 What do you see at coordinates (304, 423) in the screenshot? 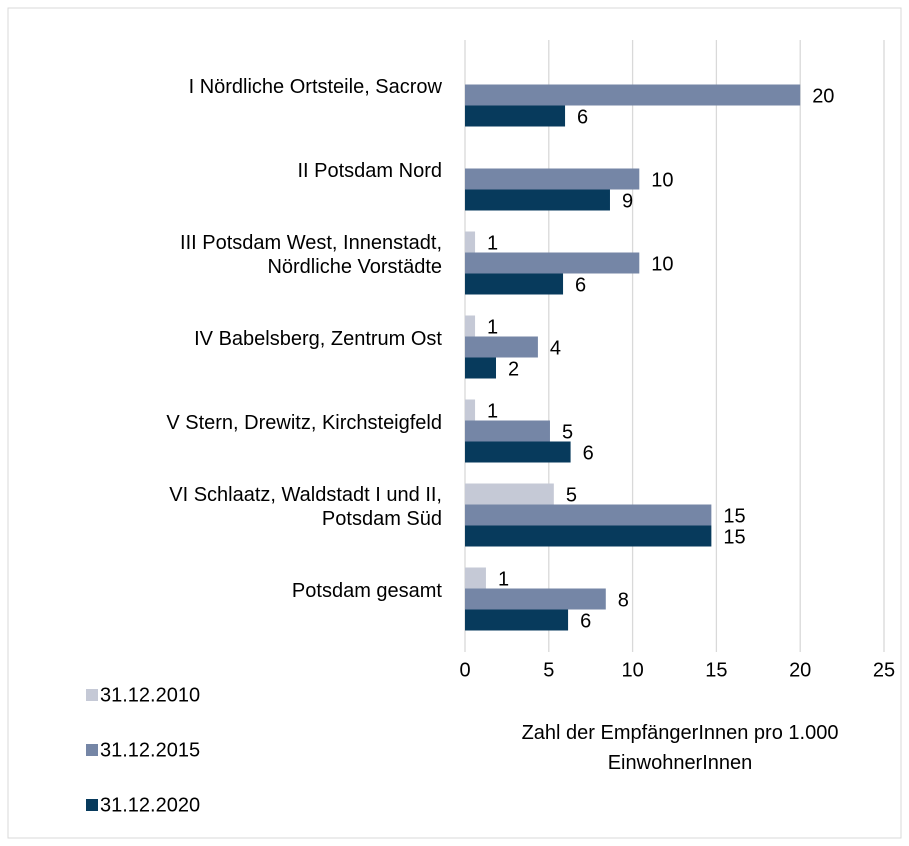
I see `category-label: V Stern, Drewitz, Kirchsteigfeld` at bounding box center [304, 423].